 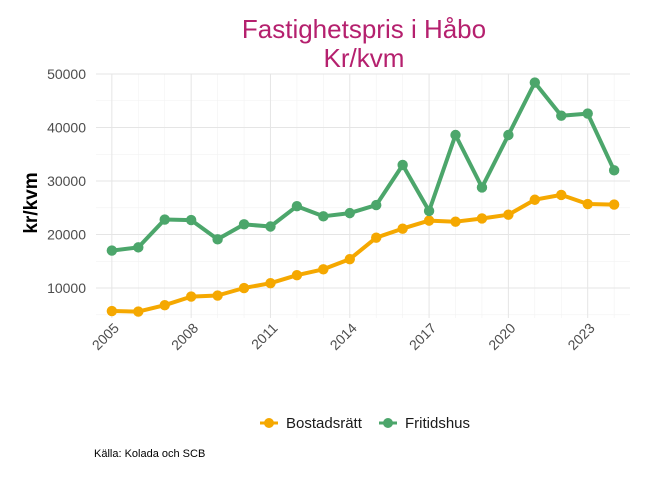 I want to click on x-tick-label: 2023, so click(x=580, y=336).